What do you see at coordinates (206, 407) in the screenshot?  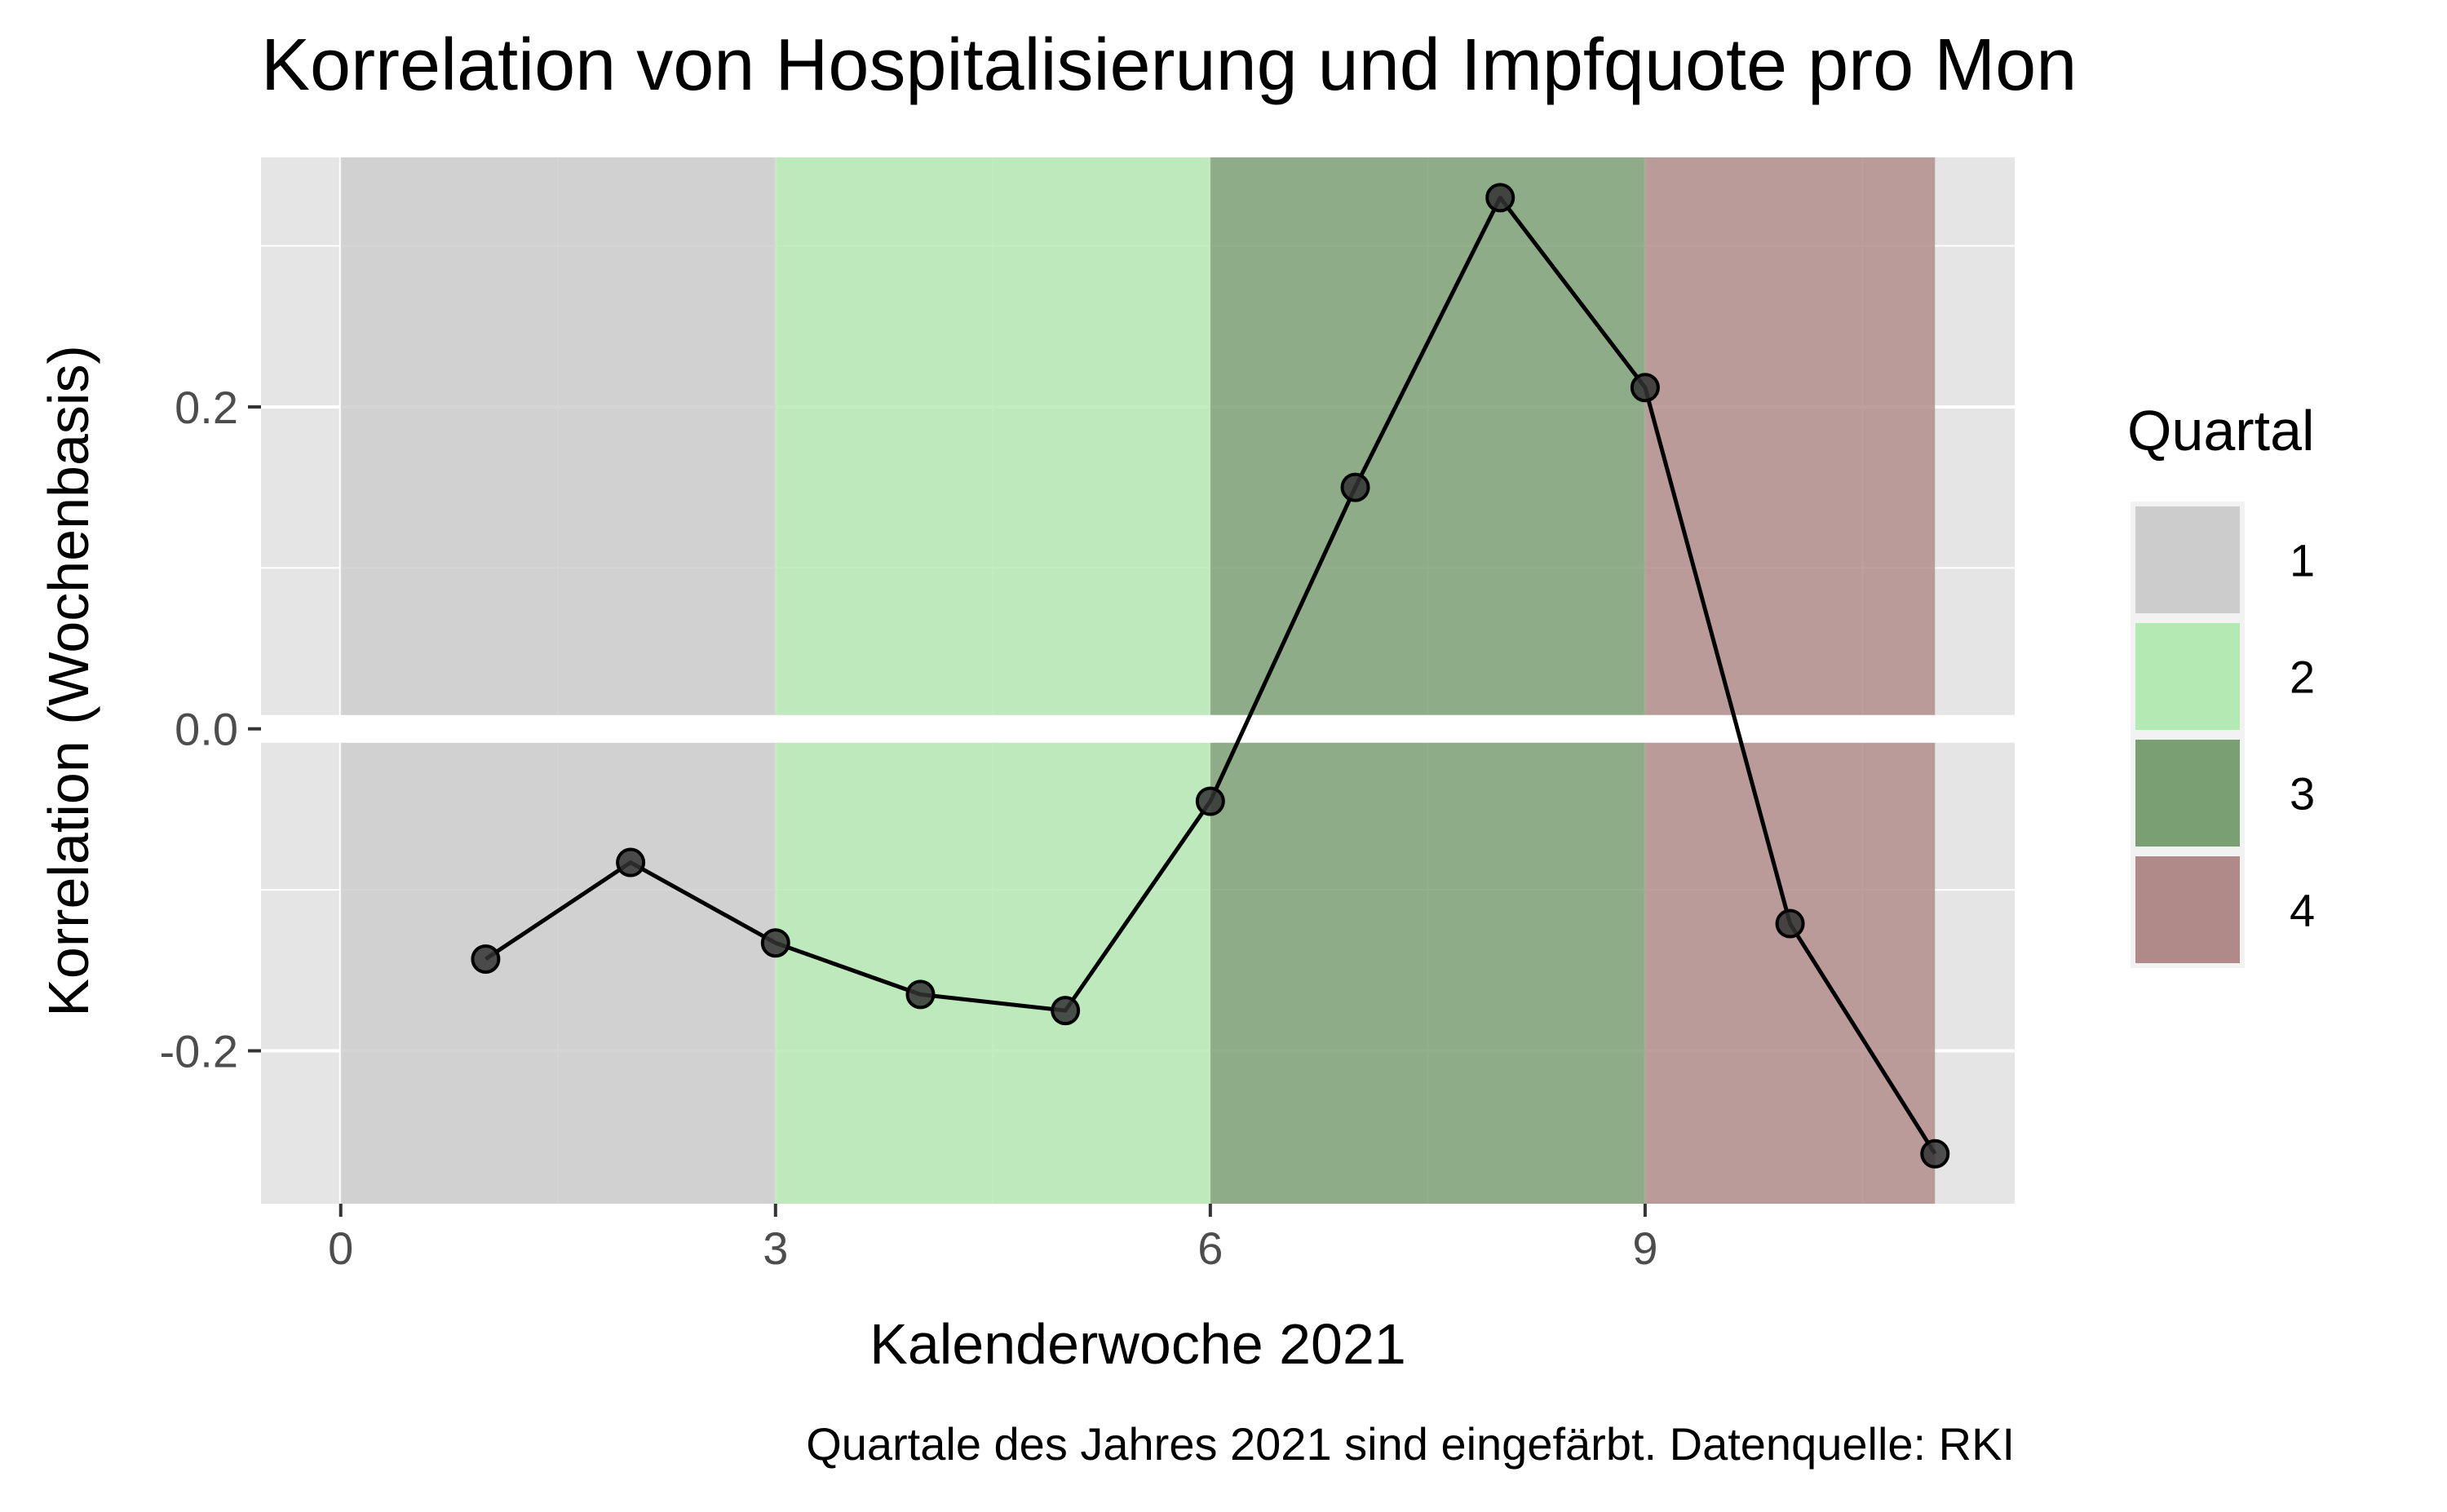 I see `y-tick-label: 0.2` at bounding box center [206, 407].